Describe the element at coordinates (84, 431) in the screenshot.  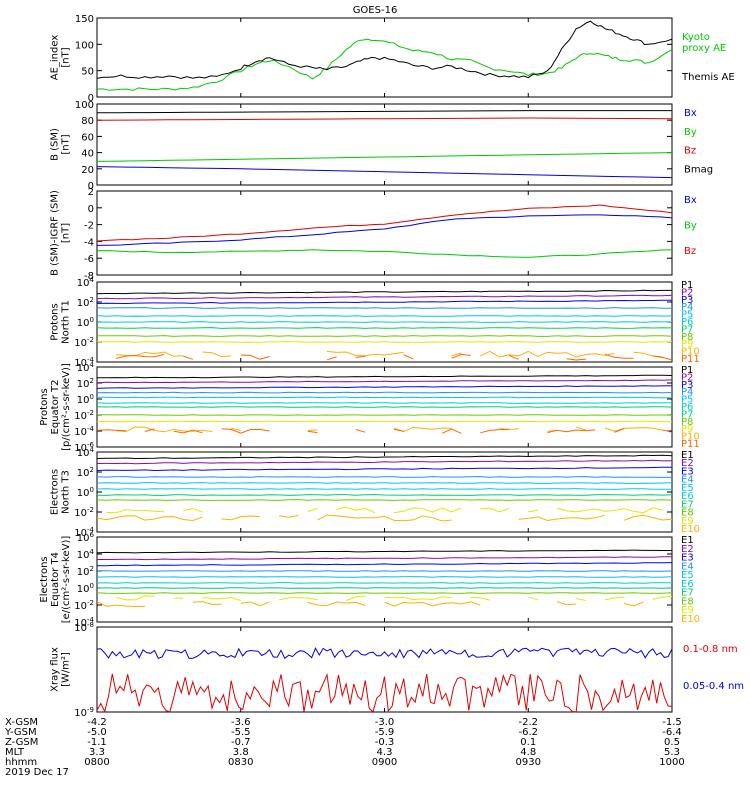
I see `y-tick-label: 10⁻⁴` at that location.